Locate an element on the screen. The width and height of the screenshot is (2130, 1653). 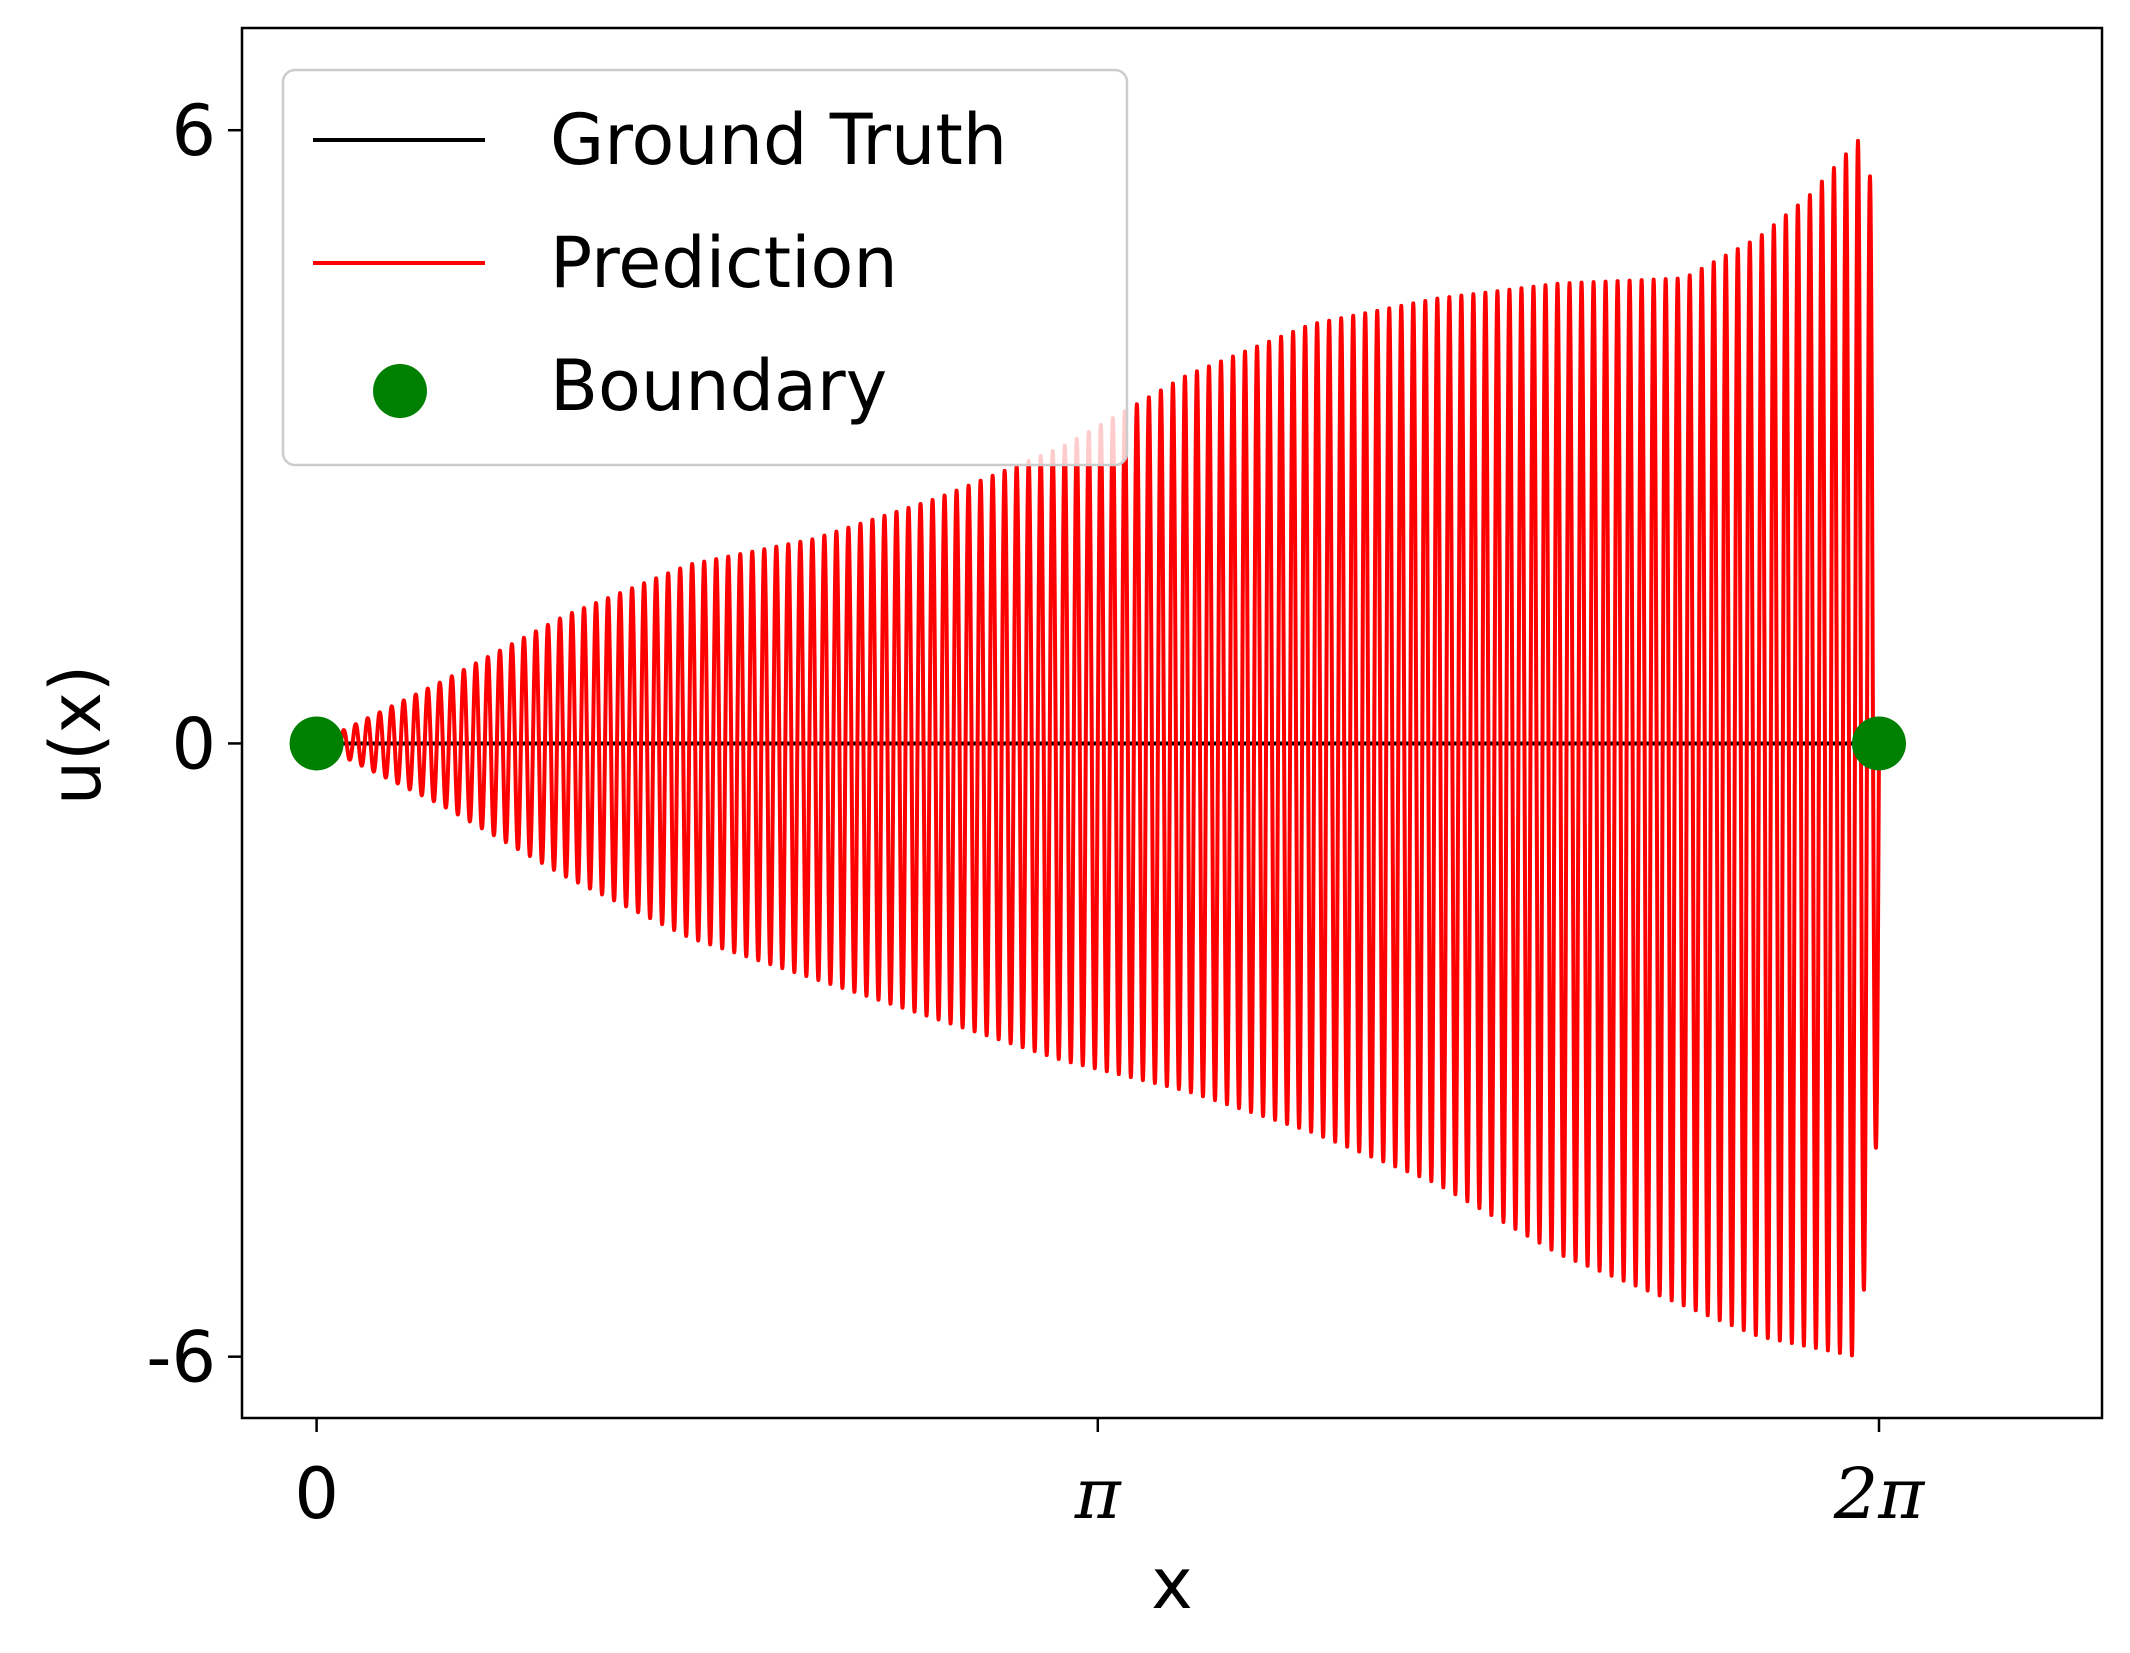
legend: Ground Truth Prediction Boundary is located at coordinates (705, 267).